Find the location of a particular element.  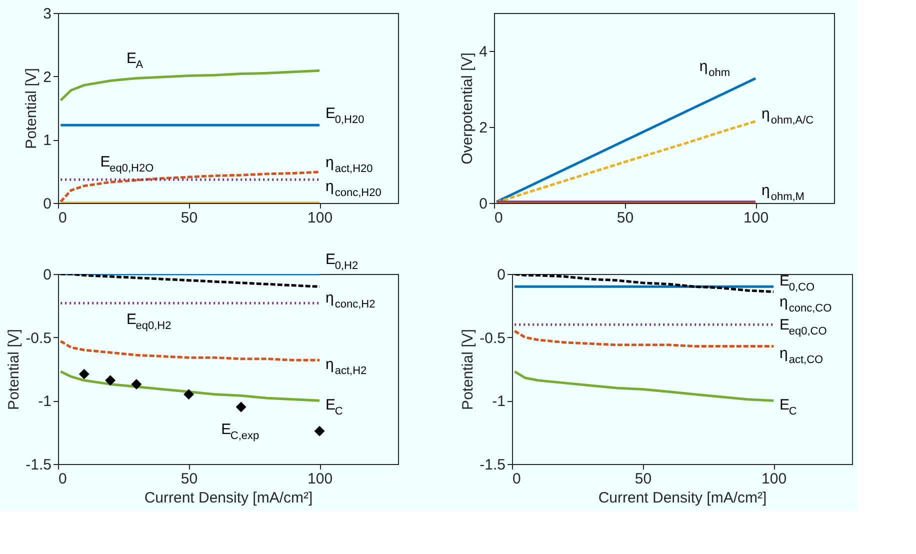

y-tick-label: 4 is located at coordinates (483, 52).